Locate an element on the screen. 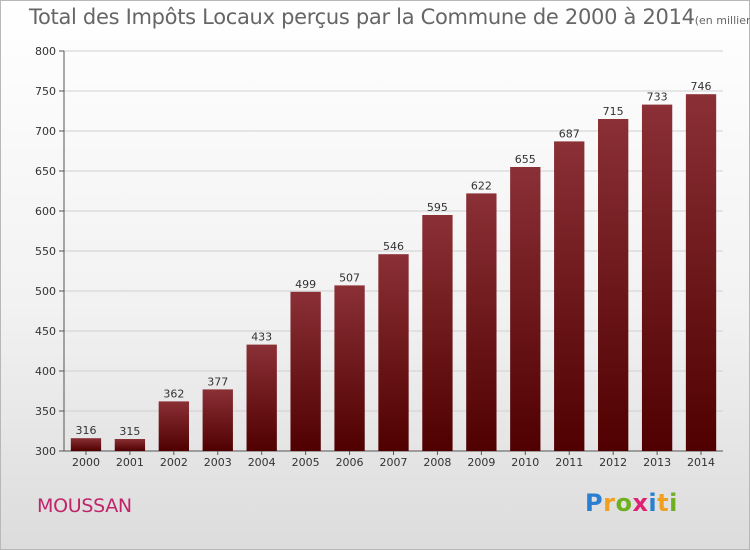 This screenshot has width=750, height=550. bar-value-label: 362 is located at coordinates (173, 393).